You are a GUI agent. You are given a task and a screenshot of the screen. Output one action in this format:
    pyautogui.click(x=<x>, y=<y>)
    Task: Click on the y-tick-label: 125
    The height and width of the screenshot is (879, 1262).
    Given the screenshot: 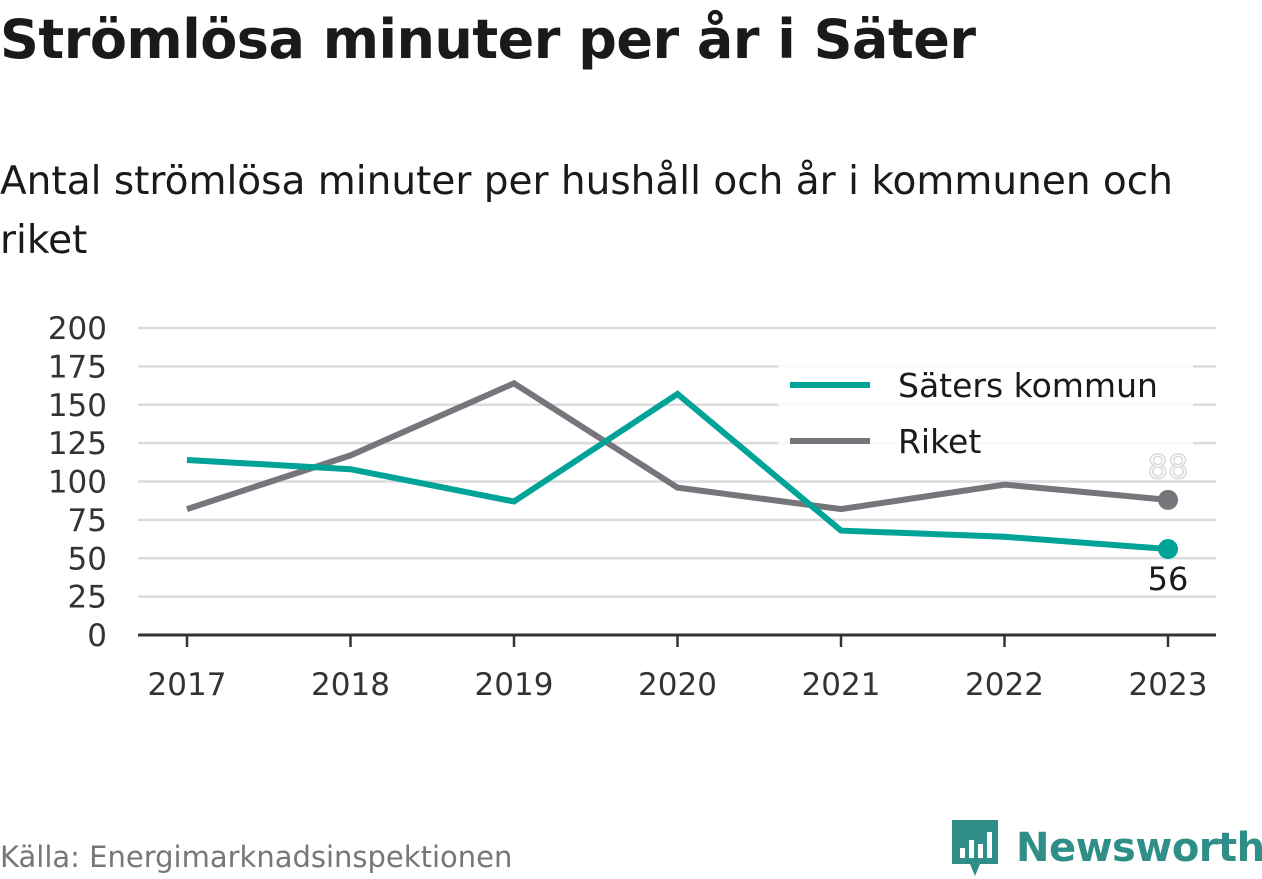 What is the action you would take?
    pyautogui.click(x=77, y=444)
    